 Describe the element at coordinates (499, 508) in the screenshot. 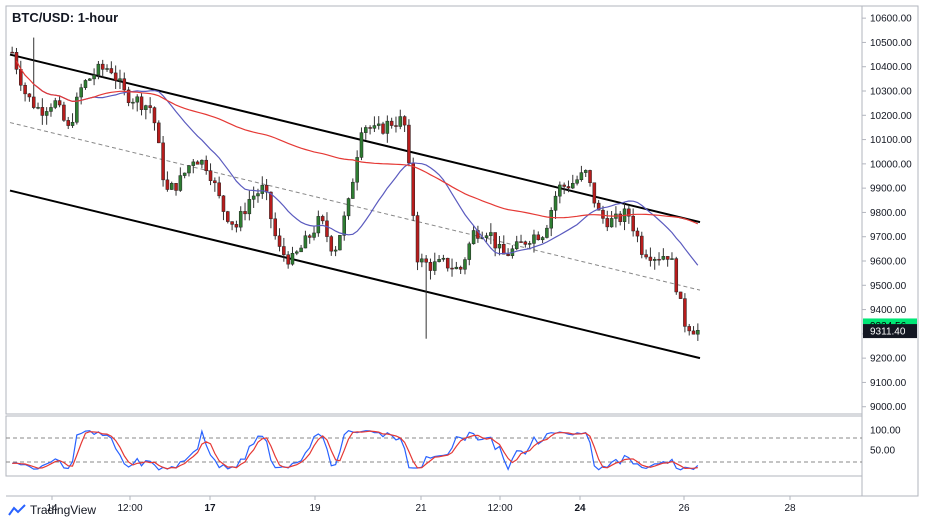

I see `x-tick-label: 12:00` at that location.